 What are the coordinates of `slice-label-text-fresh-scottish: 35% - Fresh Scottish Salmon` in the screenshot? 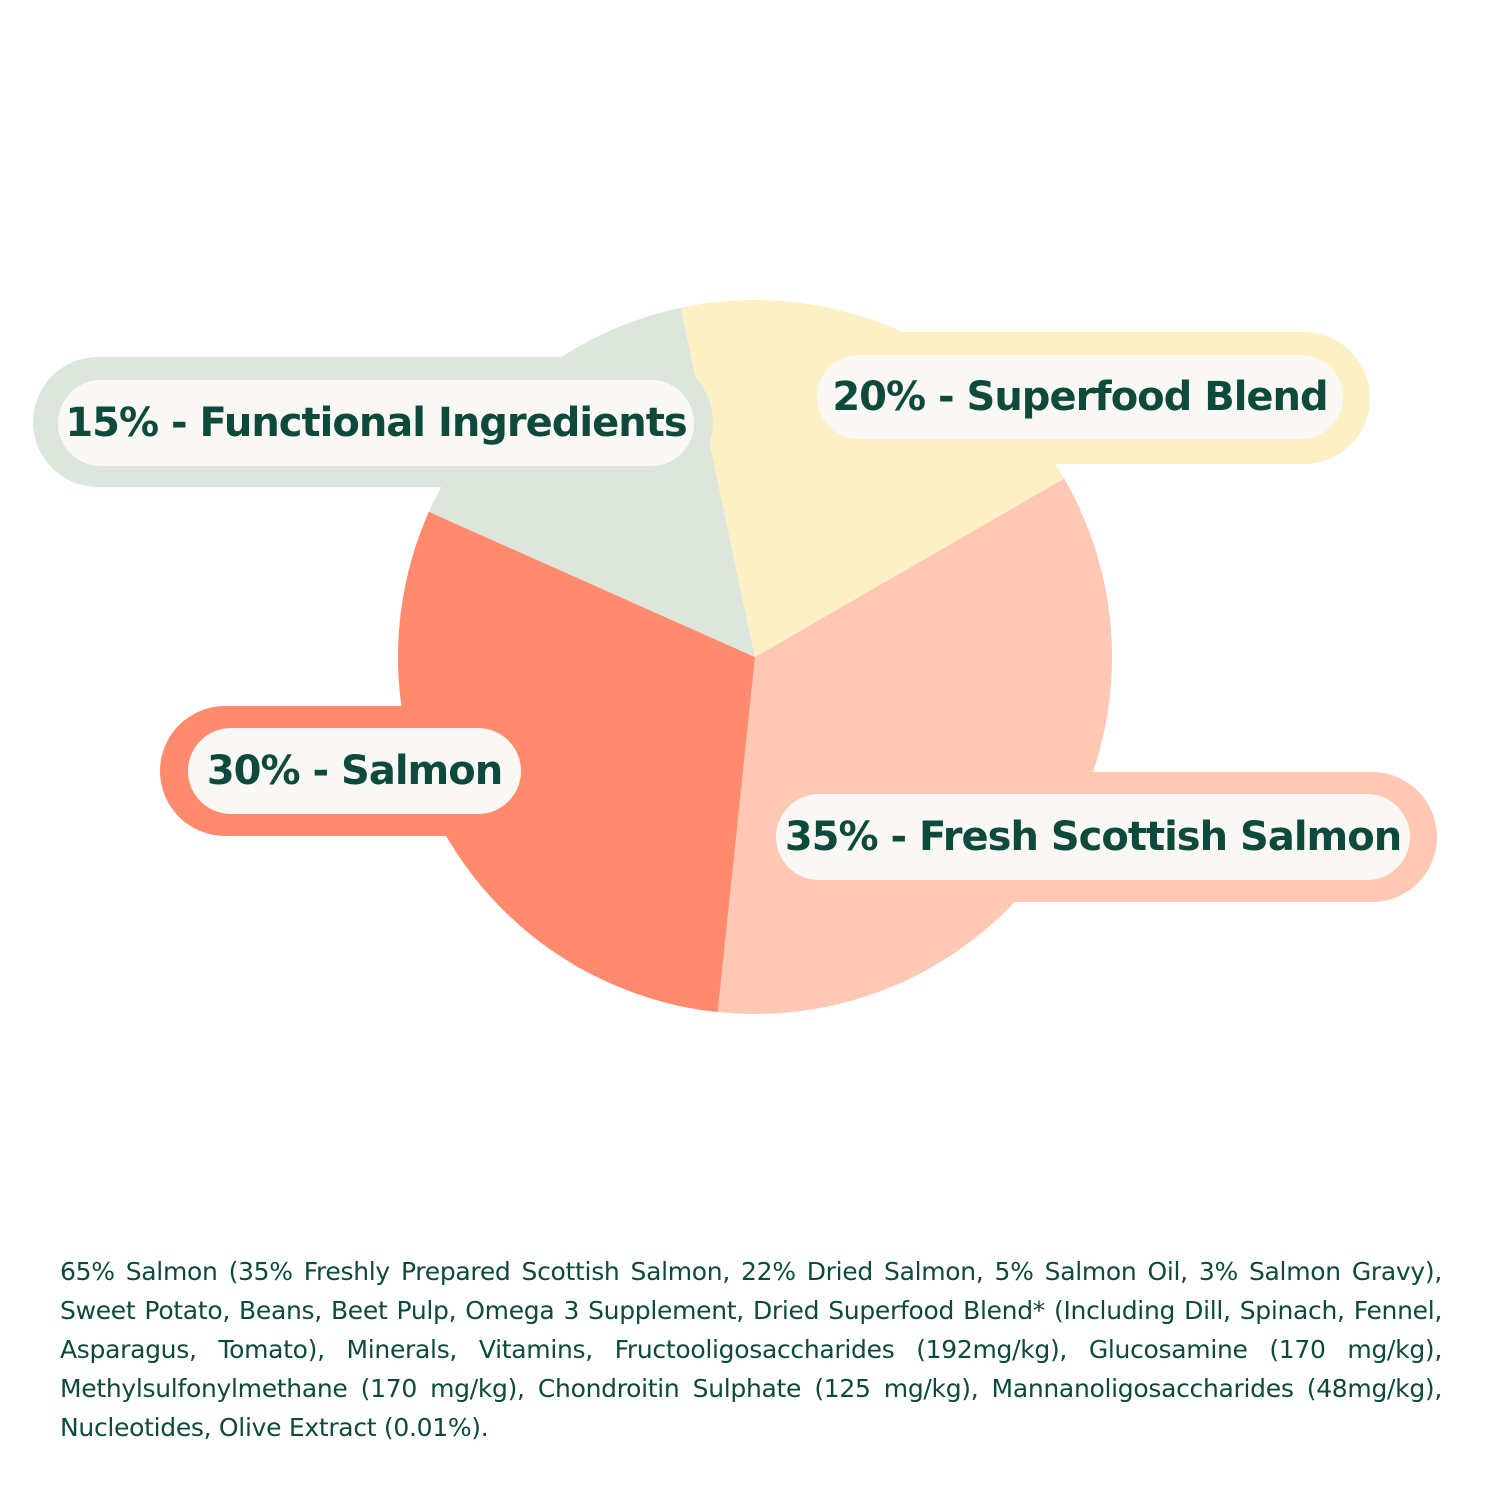 It's located at (1093, 837).